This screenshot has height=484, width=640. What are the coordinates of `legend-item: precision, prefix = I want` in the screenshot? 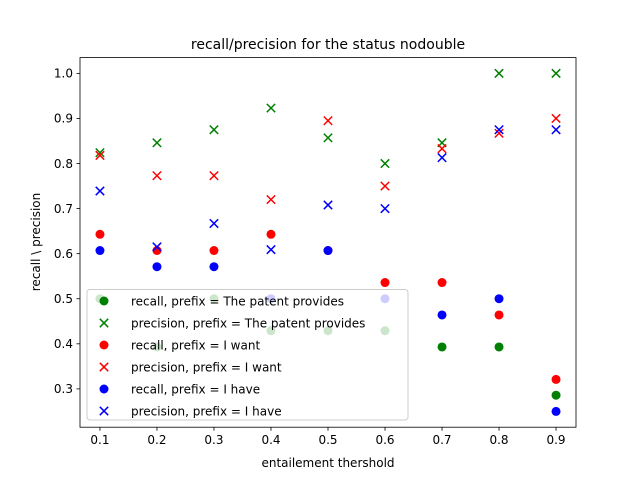 It's located at (190, 367).